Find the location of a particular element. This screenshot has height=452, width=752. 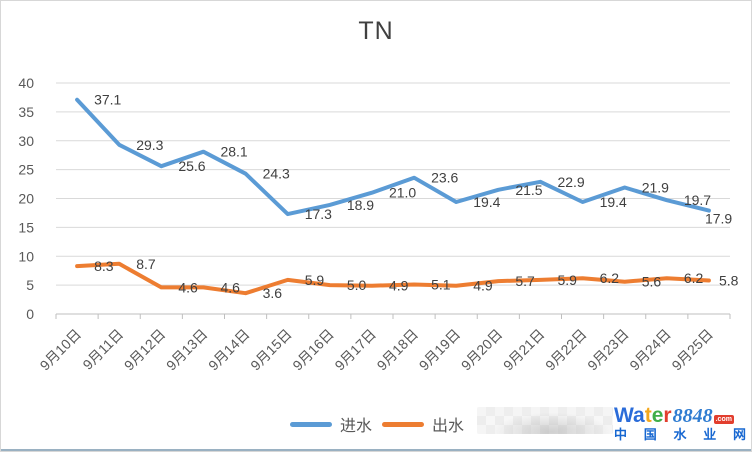

data-label: 37.1 is located at coordinates (107, 100).